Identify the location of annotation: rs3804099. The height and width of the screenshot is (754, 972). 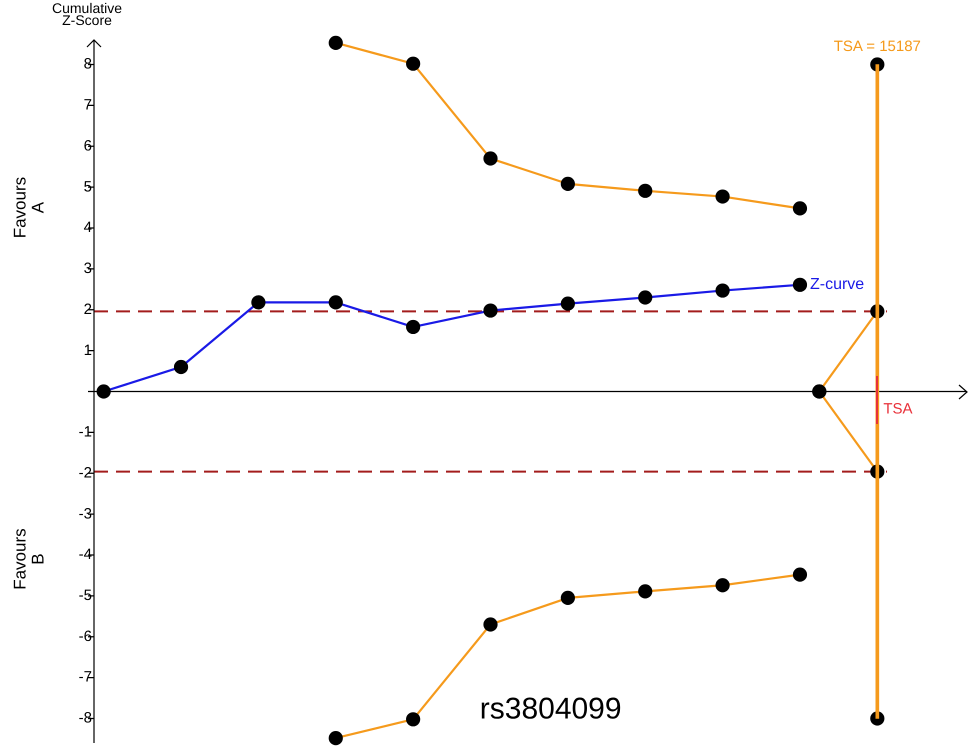
(551, 709).